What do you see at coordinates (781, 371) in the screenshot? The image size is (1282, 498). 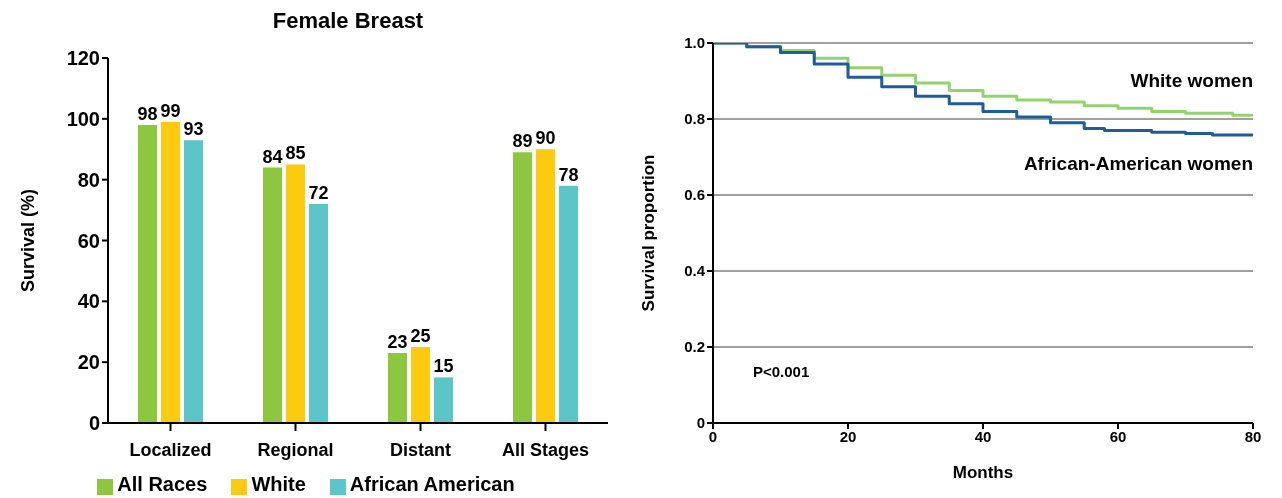 I see `annotation: P<0.001` at bounding box center [781, 371].